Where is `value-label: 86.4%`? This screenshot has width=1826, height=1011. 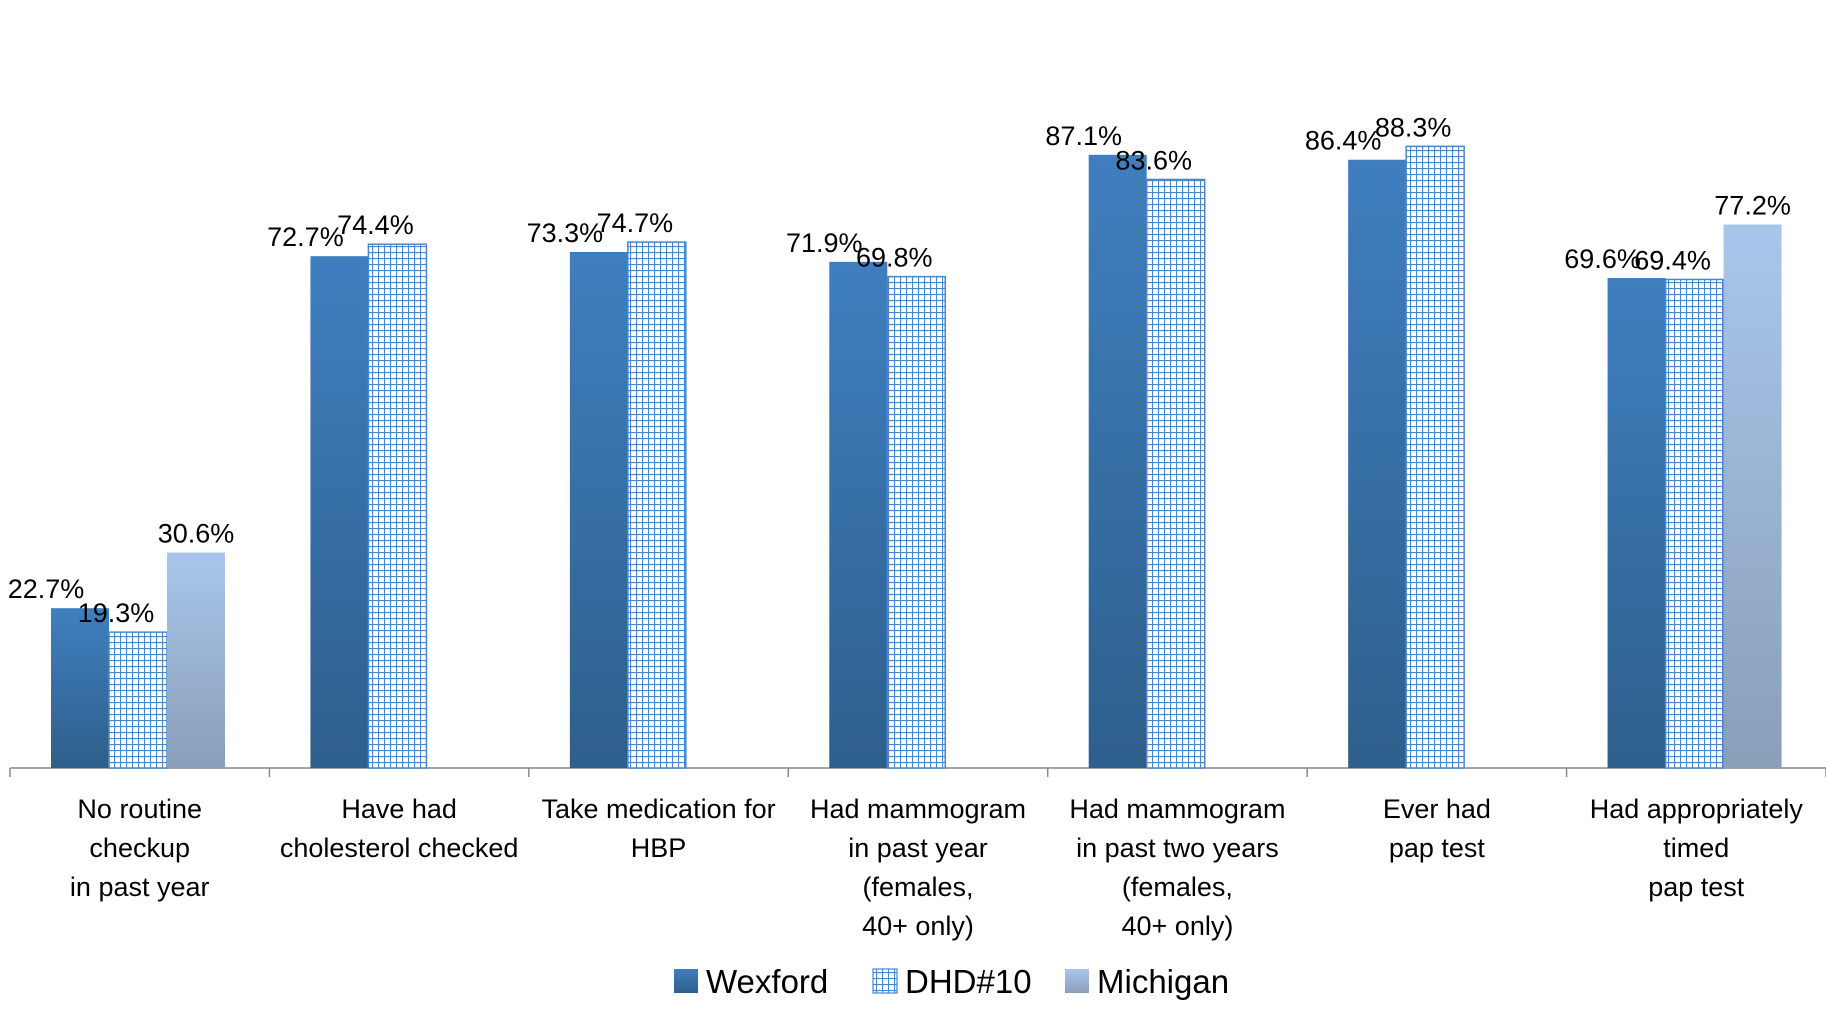
value-label: 86.4% is located at coordinates (1343, 141).